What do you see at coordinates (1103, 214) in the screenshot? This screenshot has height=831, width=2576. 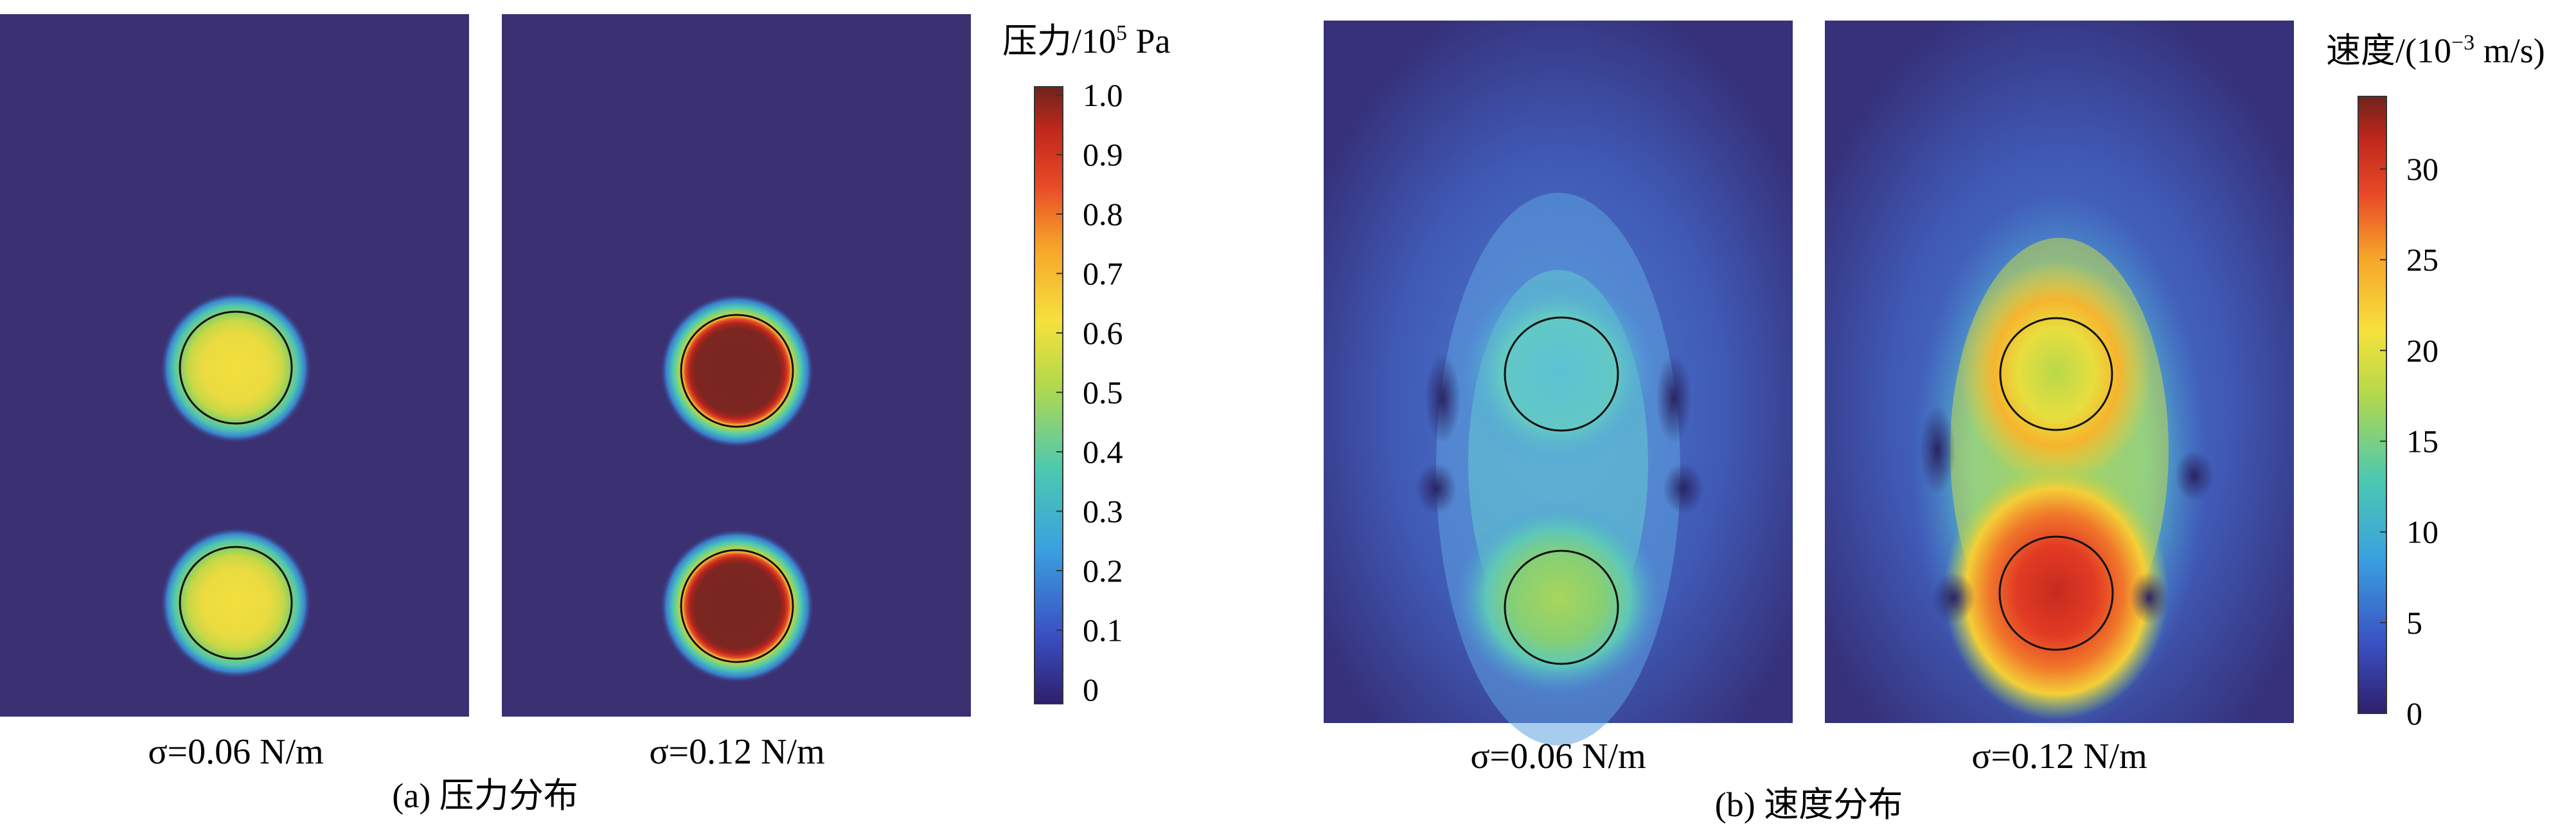 I see `colorbar-tick-label: 0.8` at bounding box center [1103, 214].